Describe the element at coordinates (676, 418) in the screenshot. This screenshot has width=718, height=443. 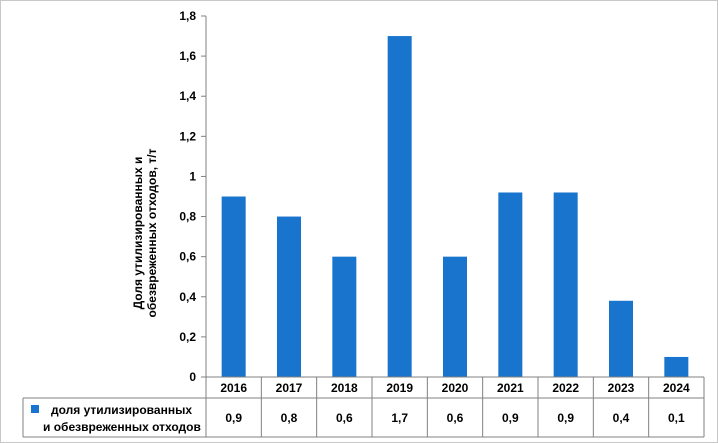
I see `data-table-value: 0,1` at that location.